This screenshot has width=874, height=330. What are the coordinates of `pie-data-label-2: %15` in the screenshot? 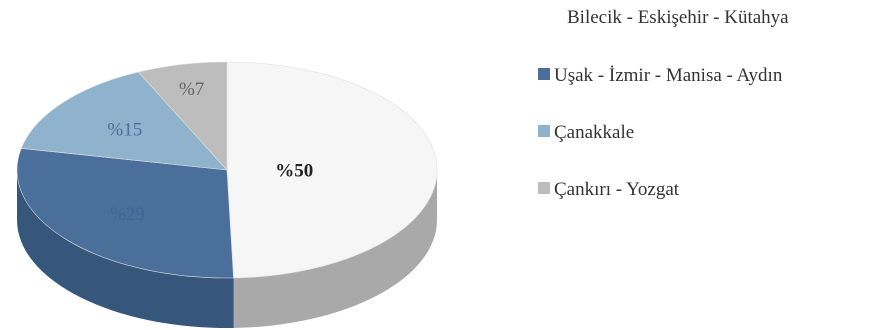 It's located at (124, 129).